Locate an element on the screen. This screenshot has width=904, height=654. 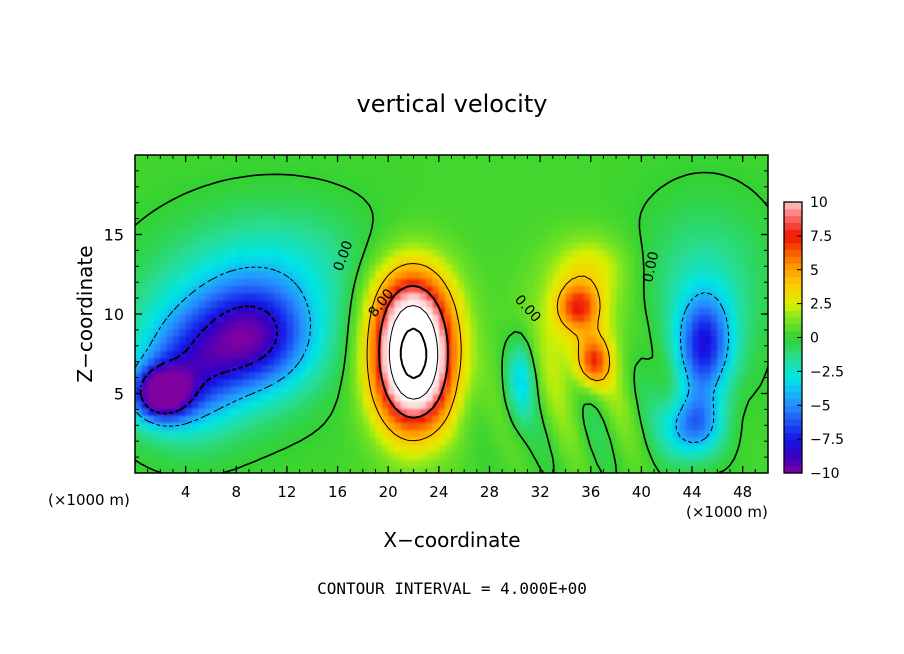
y-tick-label: 5 is located at coordinates (119, 394).